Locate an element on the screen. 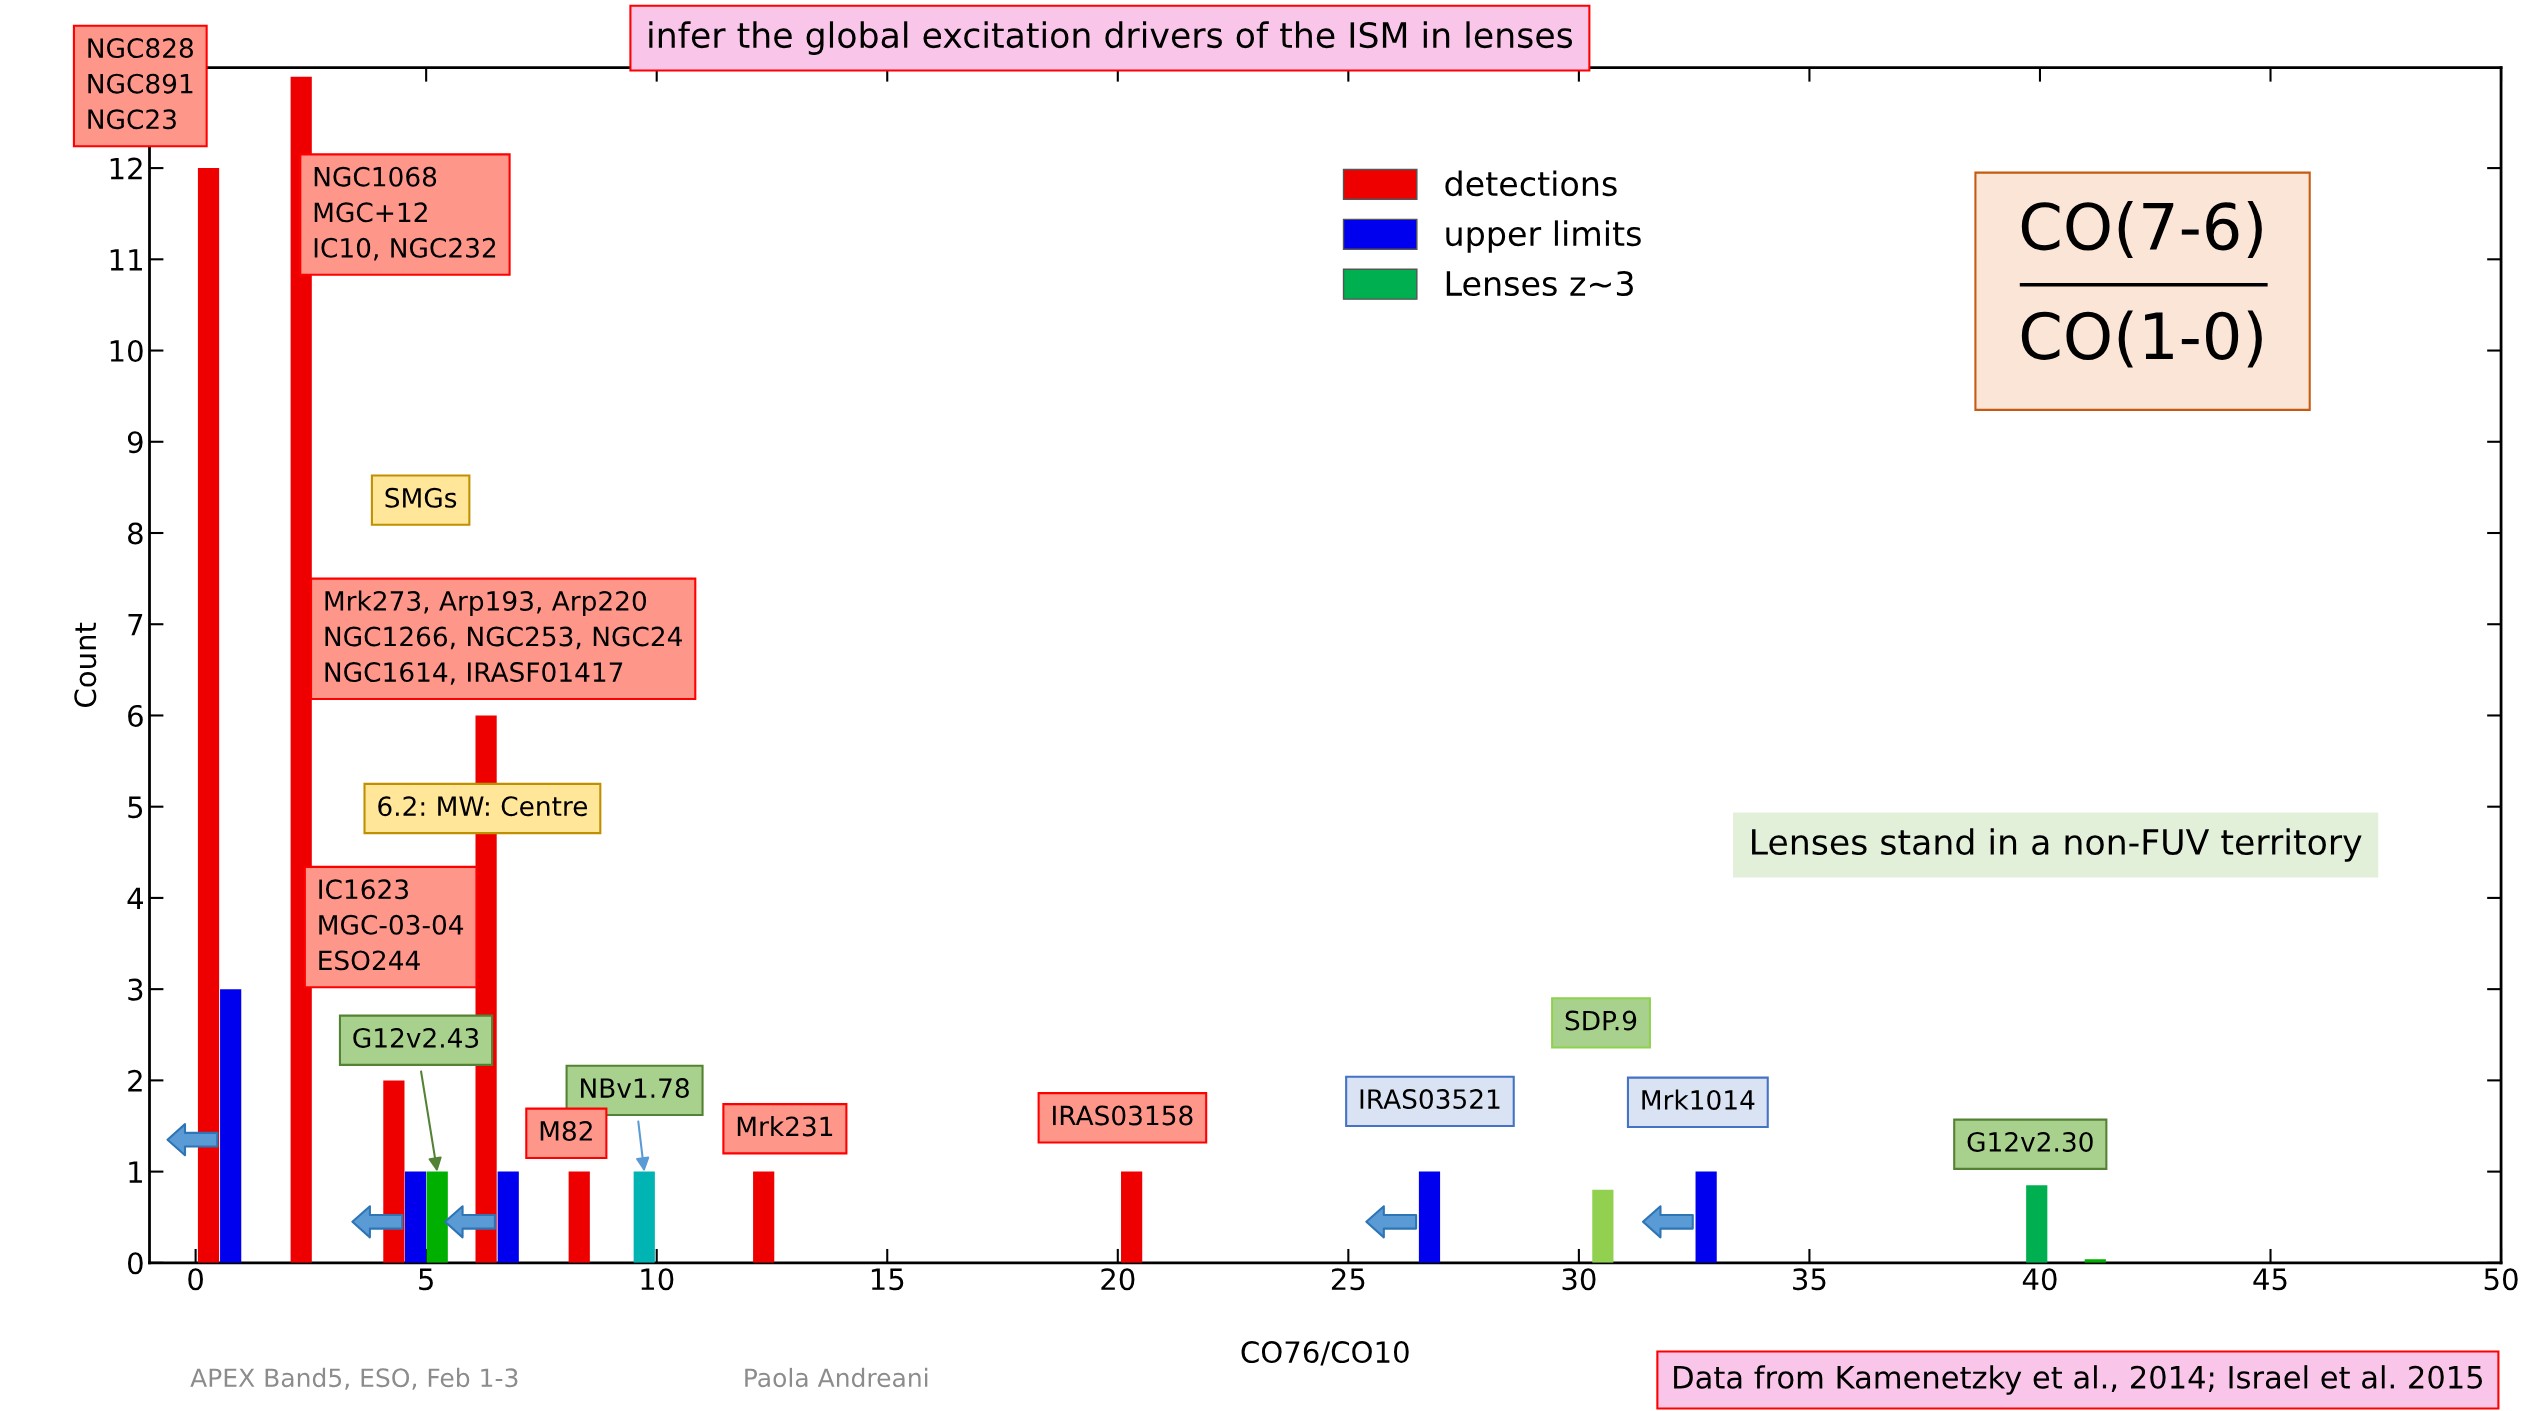 This screenshot has height=1411, width=2534. annotation: M82 is located at coordinates (566, 1130).